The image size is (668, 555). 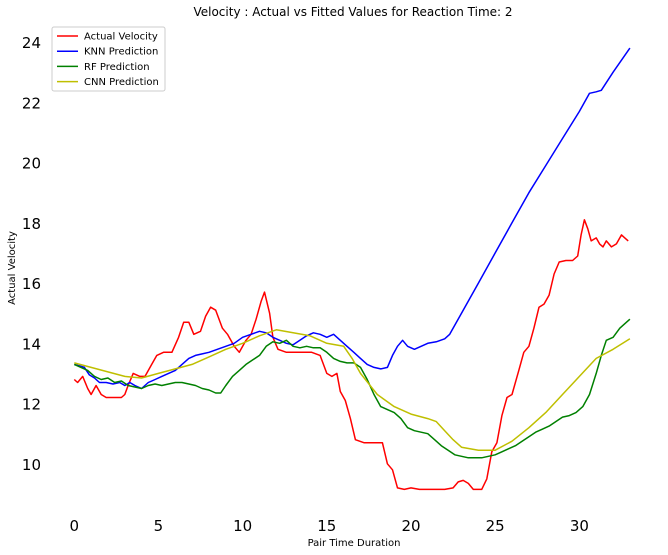 I want to click on x-tick-label: 0, so click(x=74, y=526).